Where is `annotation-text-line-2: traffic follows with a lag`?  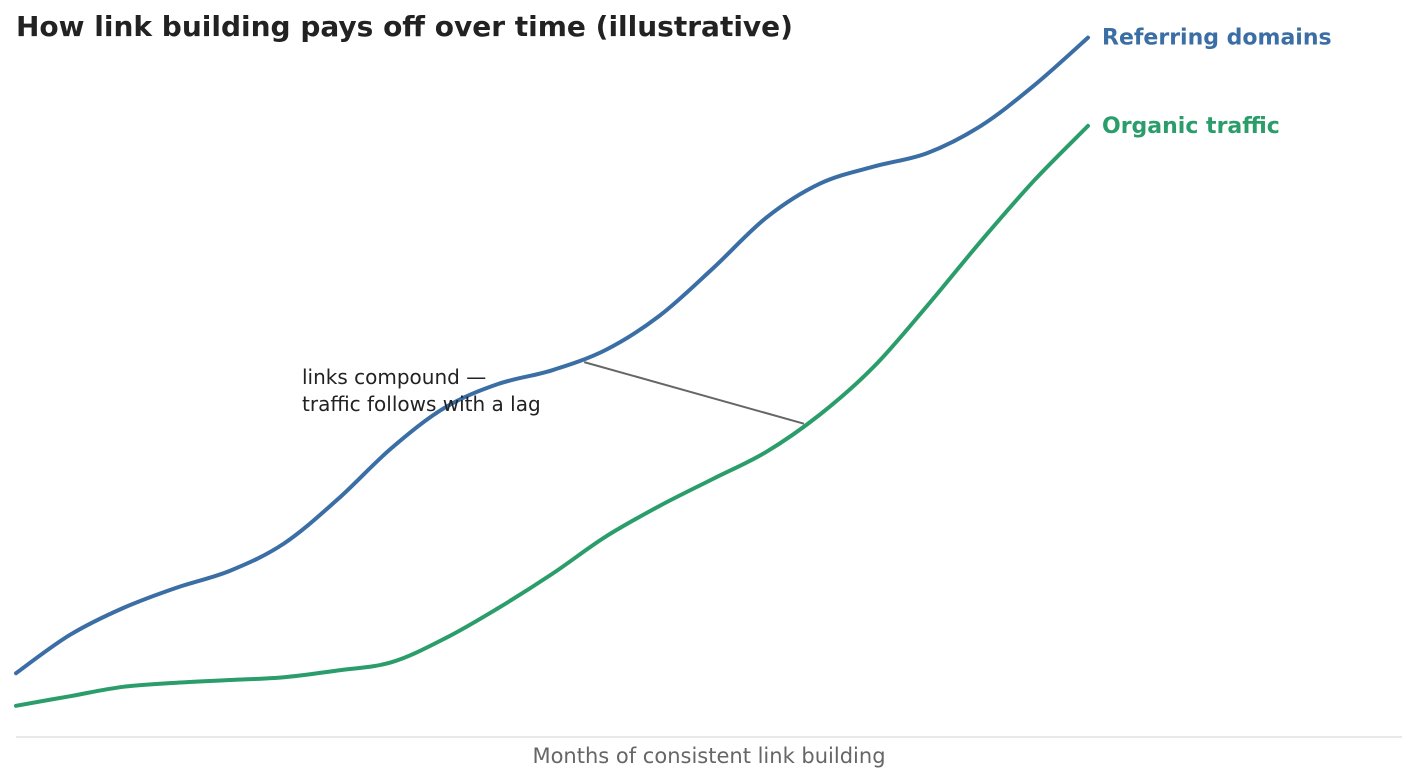
annotation-text-line-2: traffic follows with a lag is located at coordinates (421, 404).